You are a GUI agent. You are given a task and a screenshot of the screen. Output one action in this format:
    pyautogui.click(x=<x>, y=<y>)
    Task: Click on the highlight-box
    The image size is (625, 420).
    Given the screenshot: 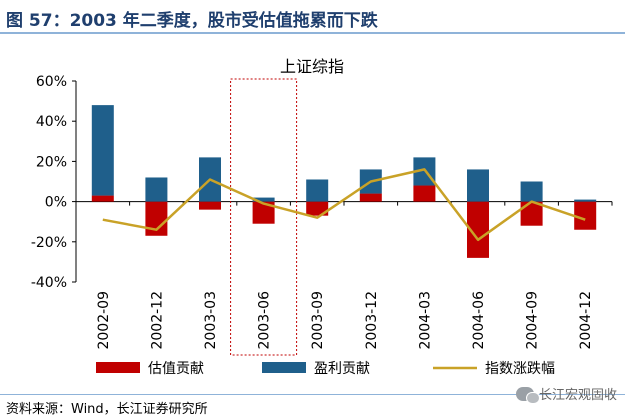 What is the action you would take?
    pyautogui.click(x=264, y=217)
    